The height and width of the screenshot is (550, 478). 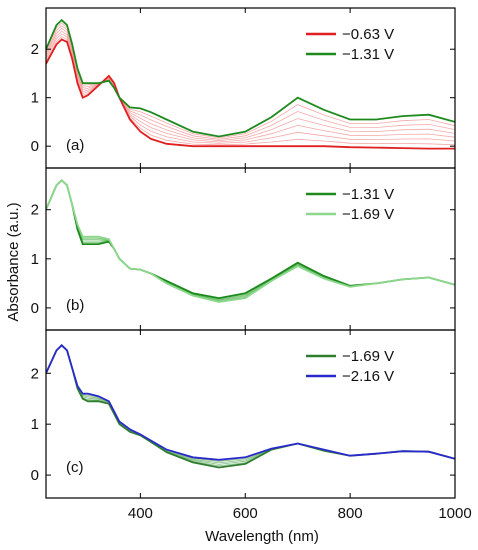 What do you see at coordinates (368, 194) in the screenshot?
I see `legend-label-1: −1.31 V` at bounding box center [368, 194].